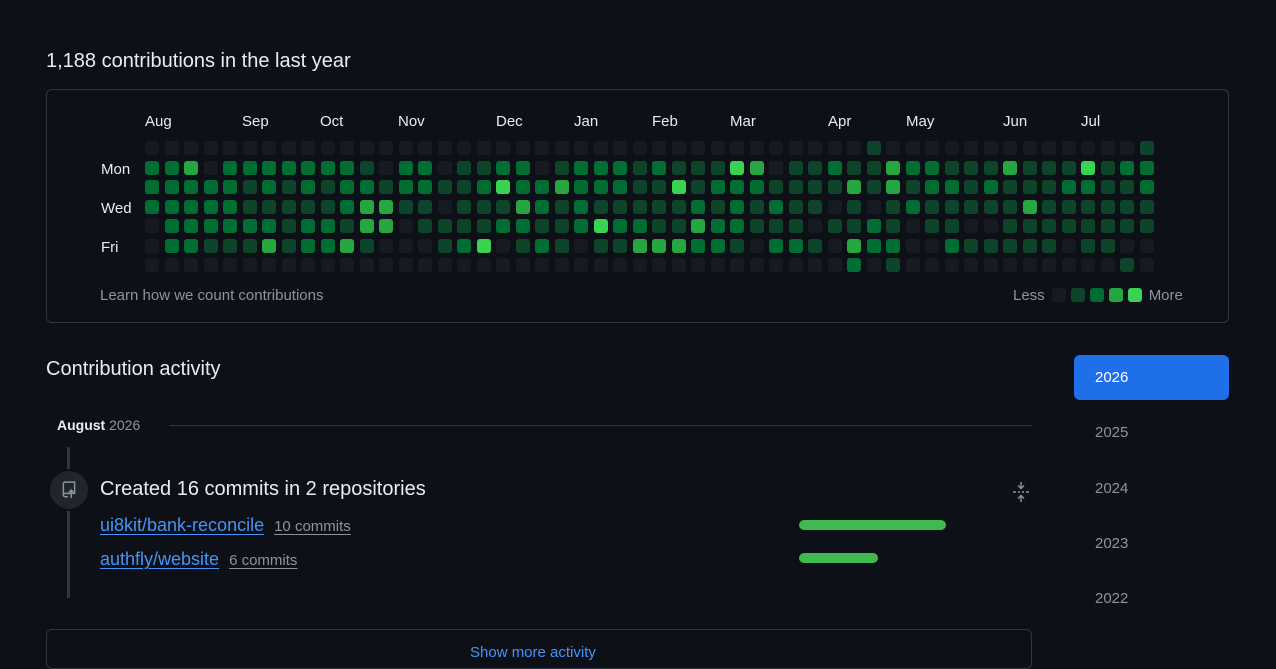 The image size is (1276, 669). What do you see at coordinates (1112, 488) in the screenshot?
I see `year-button-2024: 2024` at bounding box center [1112, 488].